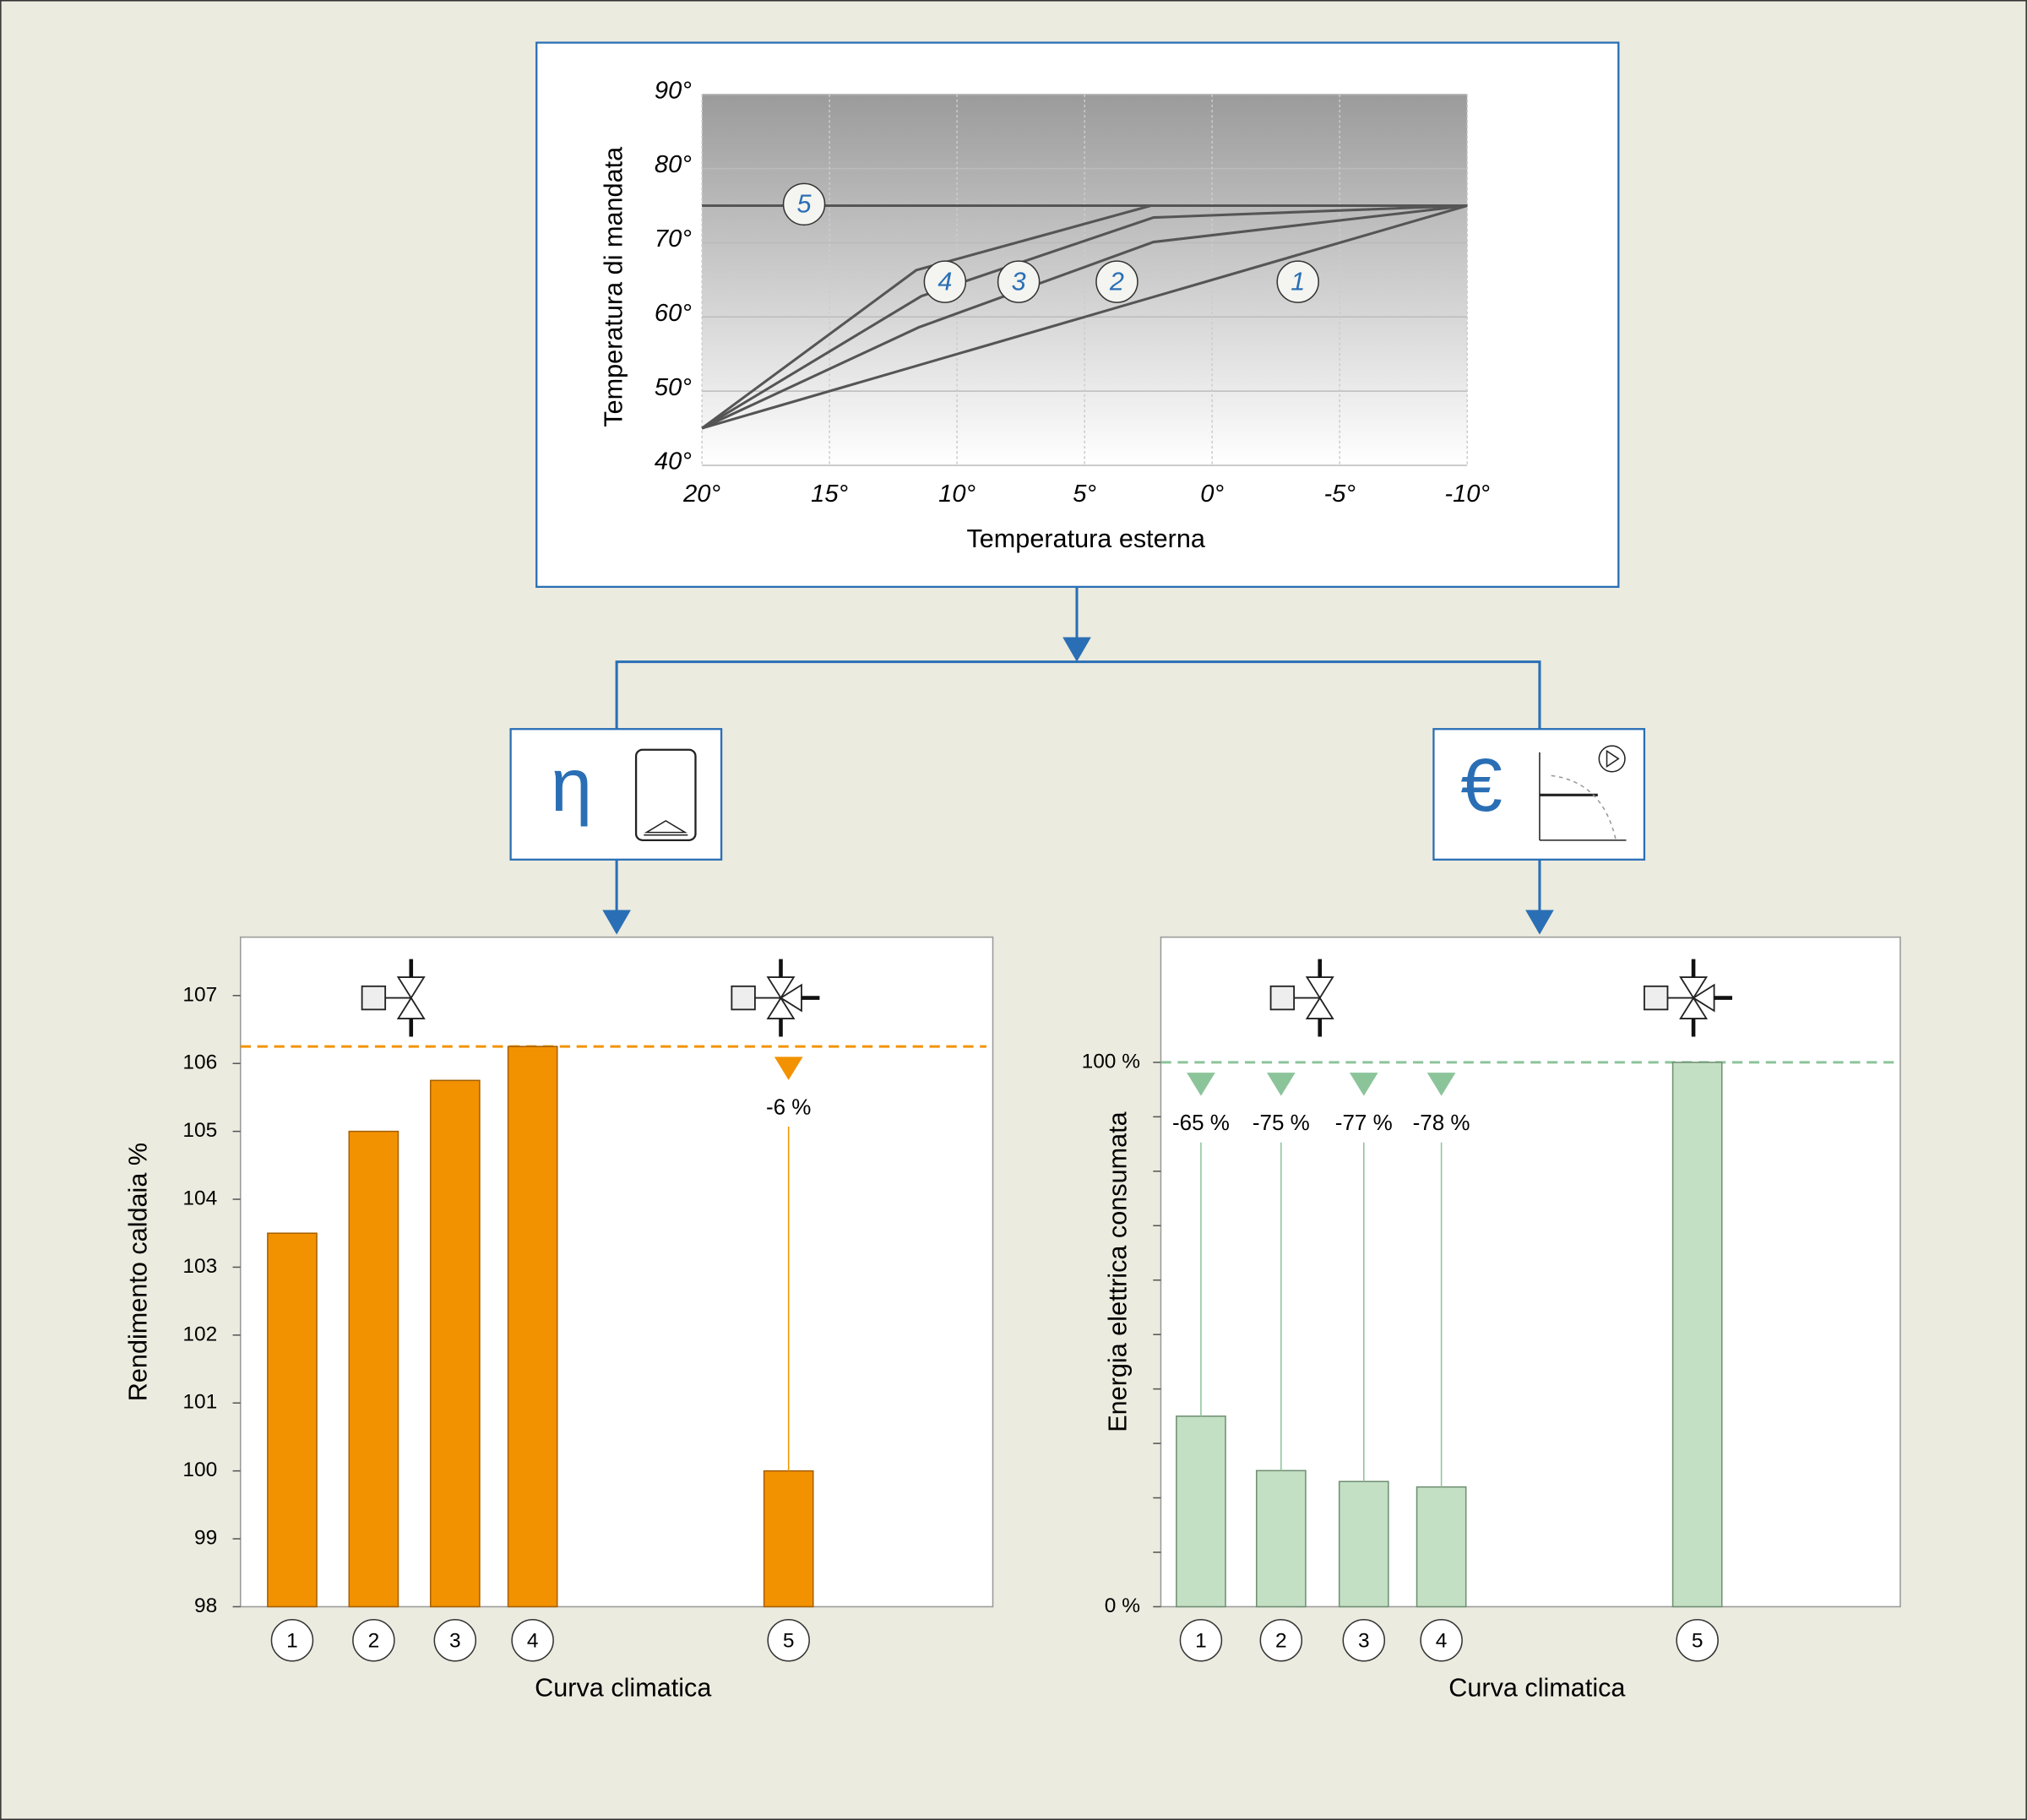 Image resolution: width=2027 pixels, height=1820 pixels. Describe the element at coordinates (788, 1106) in the screenshot. I see `annotation: -6 %` at that location.